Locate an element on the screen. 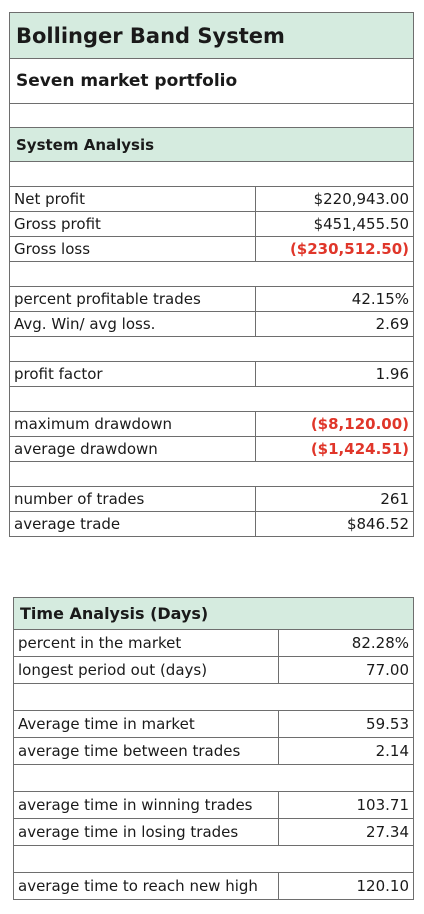 Image resolution: width=424 pixels, height=914 pixels. table-row: average time in winning trades 103.71 is located at coordinates (213, 805).